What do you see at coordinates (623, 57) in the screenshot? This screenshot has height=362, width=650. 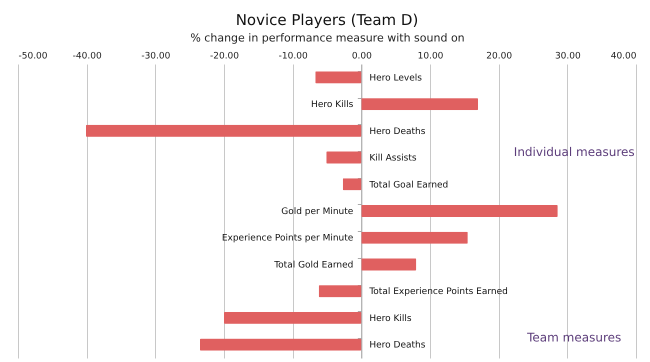 I see `x-tick-label: 40.00` at bounding box center [623, 57].